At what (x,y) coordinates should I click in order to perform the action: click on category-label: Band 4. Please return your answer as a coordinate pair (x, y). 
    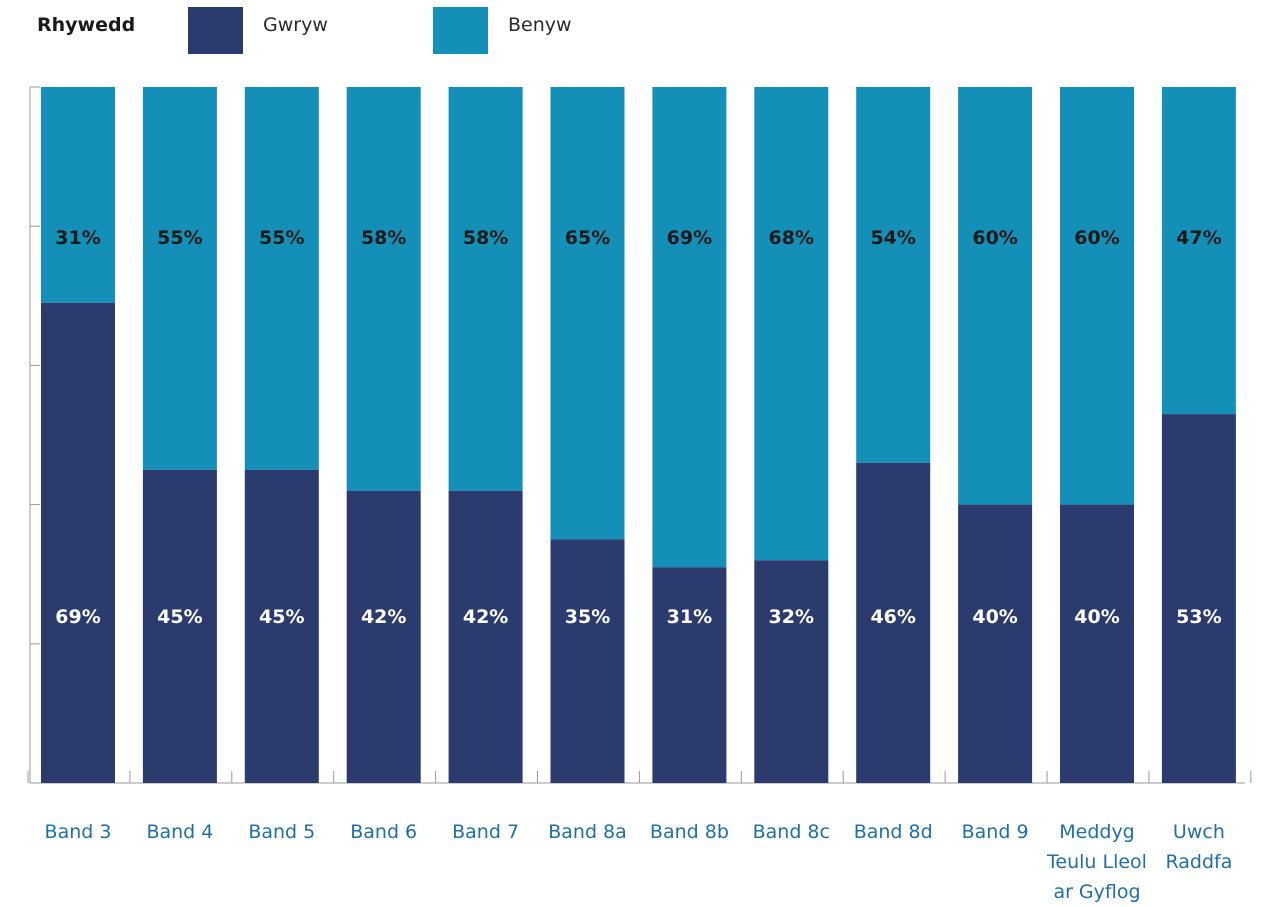
    Looking at the image, I should click on (179, 832).